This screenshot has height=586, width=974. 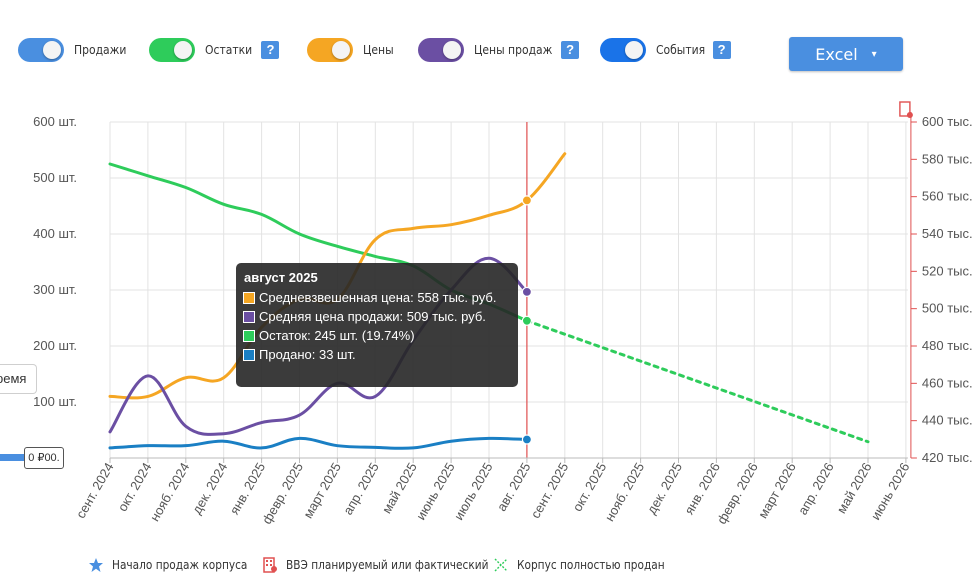 What do you see at coordinates (378, 297) in the screenshot?
I see `tooltip-row-text: Средневзвешенная цена: 558 тыс. руб.` at bounding box center [378, 297].